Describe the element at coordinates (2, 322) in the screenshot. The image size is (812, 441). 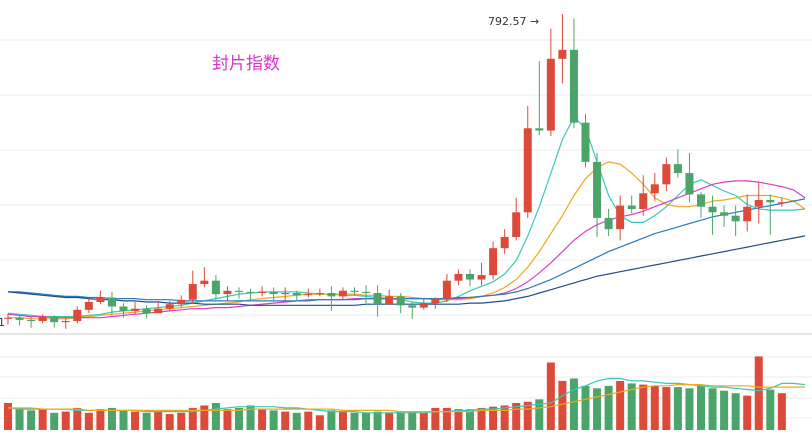
I see `left-edge-label: 1` at that location.